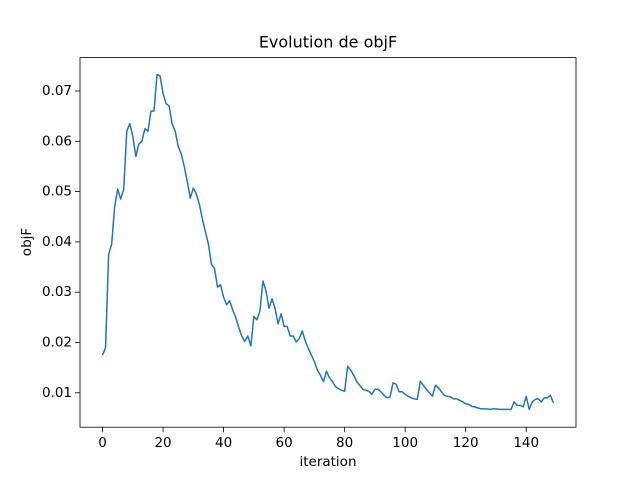  Describe the element at coordinates (57, 91) in the screenshot. I see `y-tick-label: 0.07` at that location.